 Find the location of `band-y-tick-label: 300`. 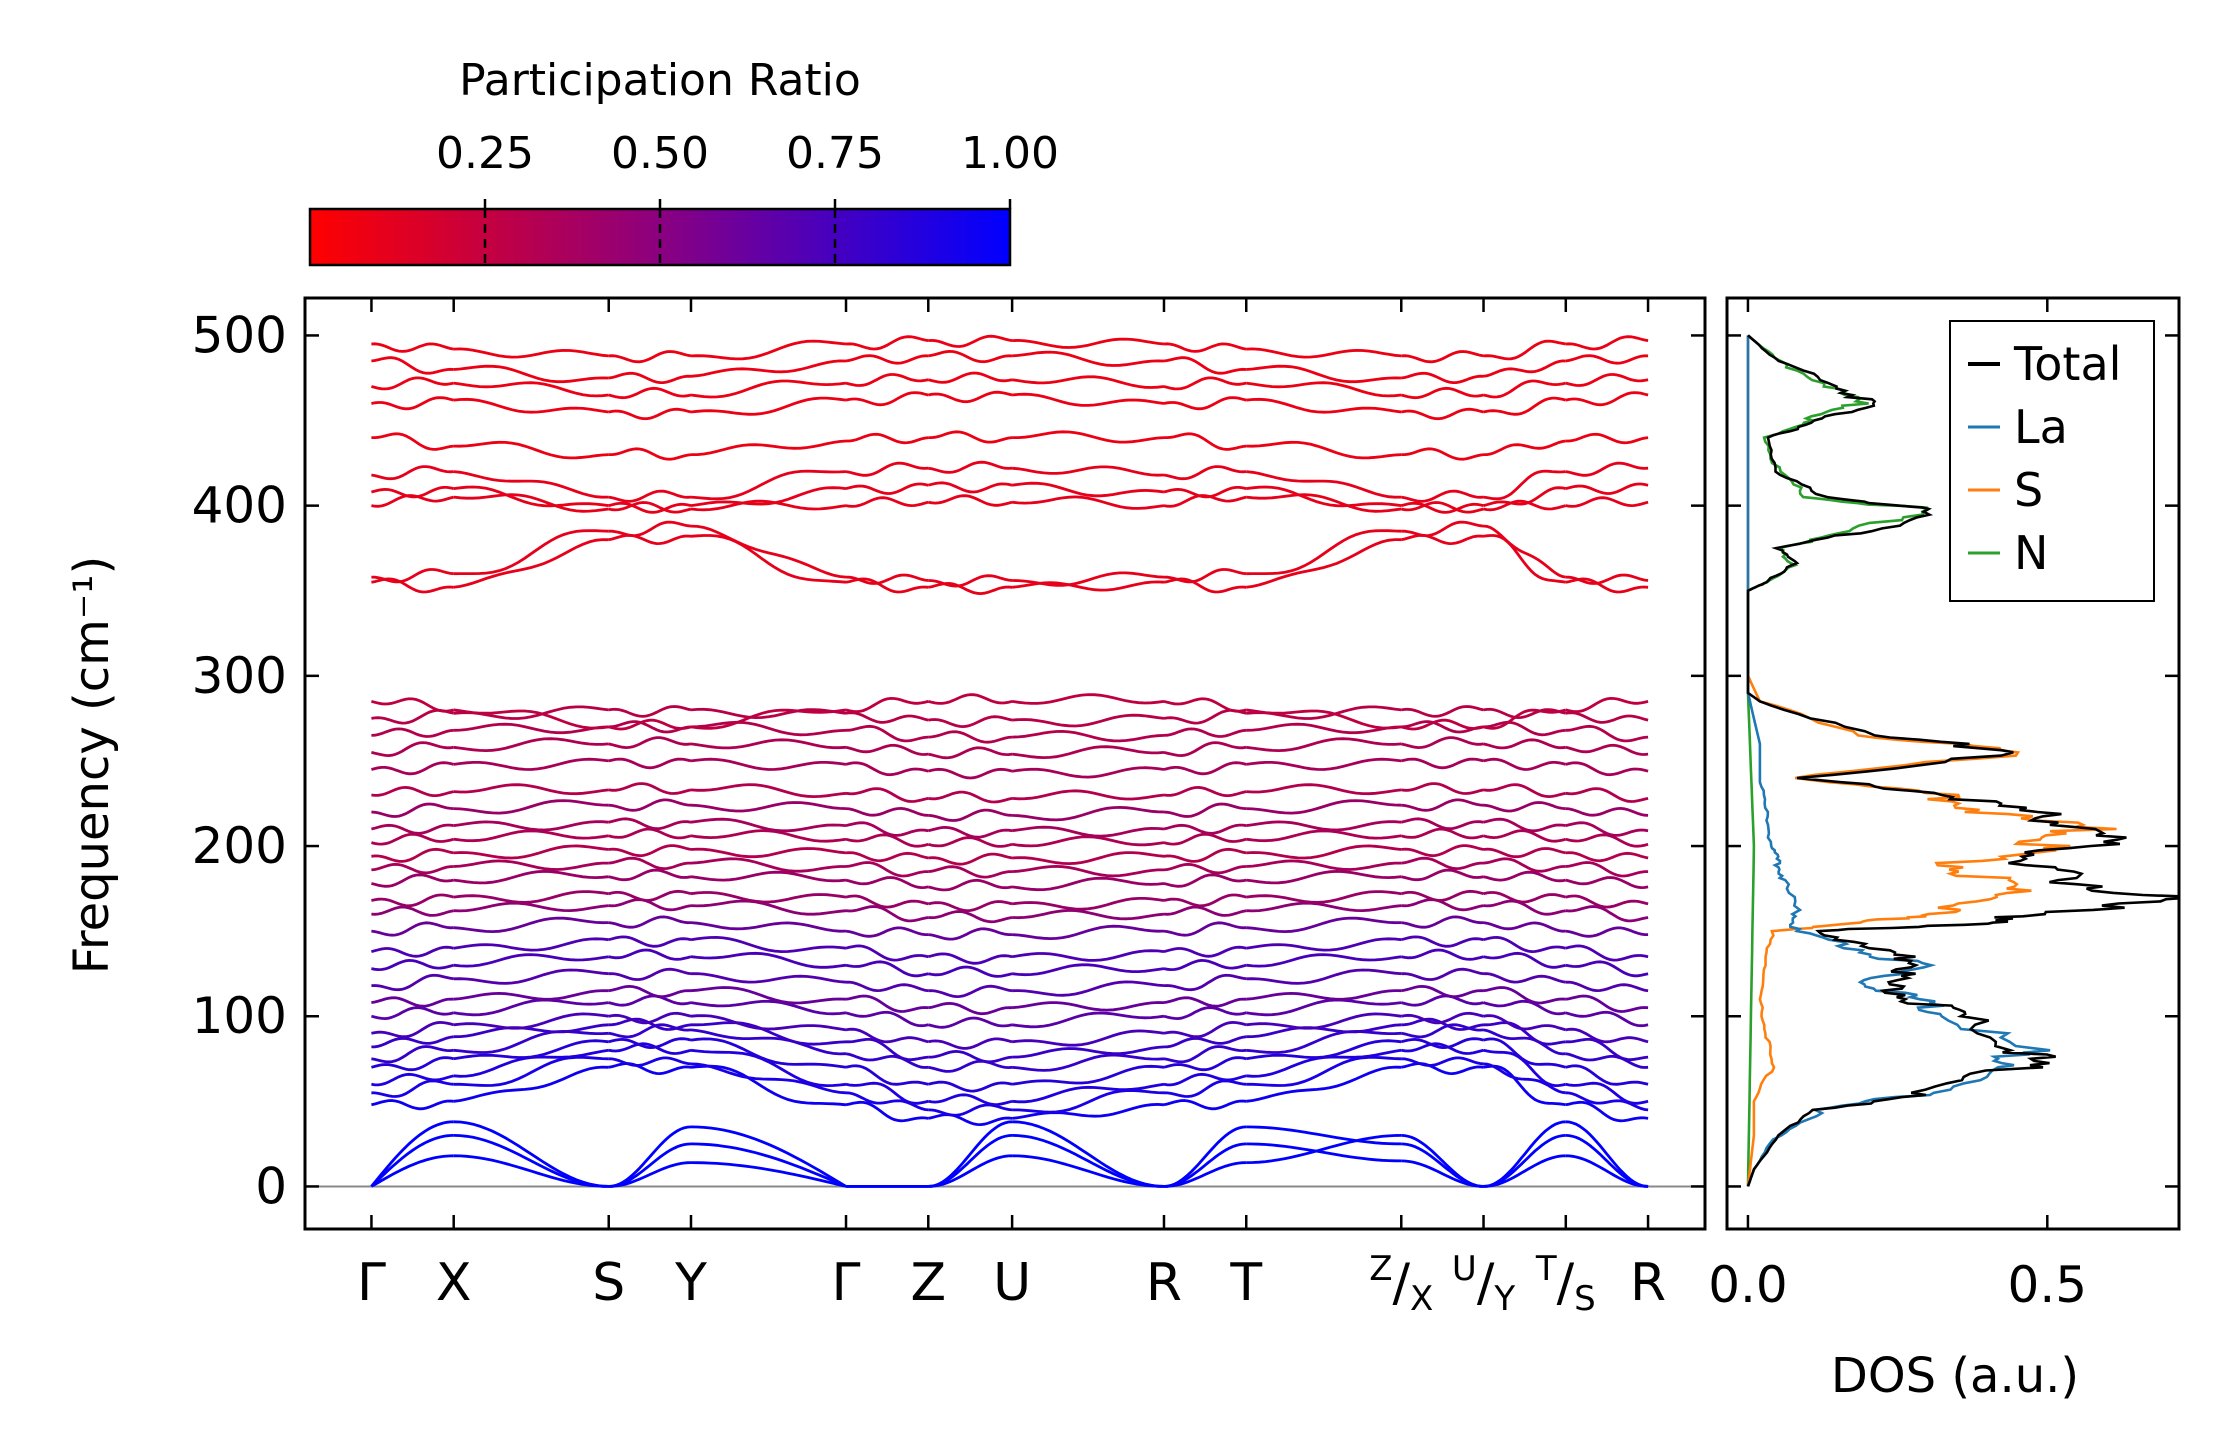

band-y-tick-label: 300 is located at coordinates (239, 676).